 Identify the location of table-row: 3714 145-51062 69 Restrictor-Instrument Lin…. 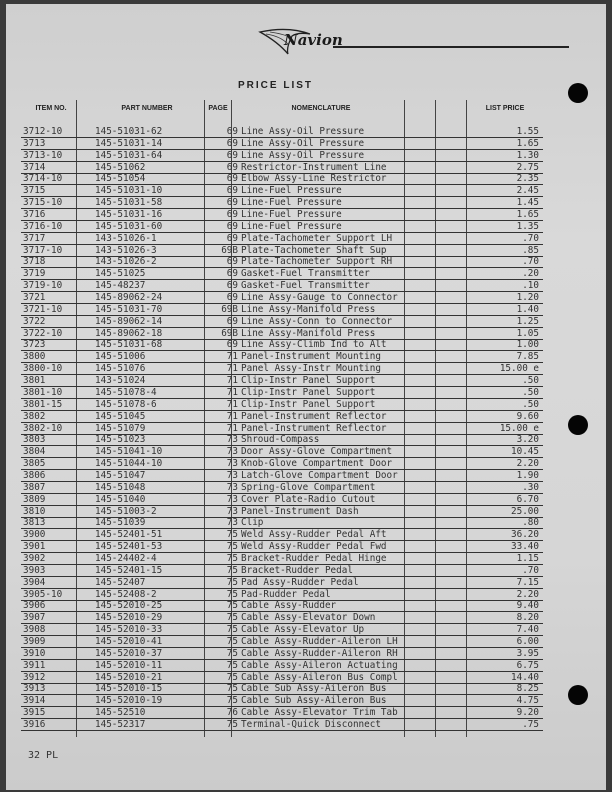
(282, 168).